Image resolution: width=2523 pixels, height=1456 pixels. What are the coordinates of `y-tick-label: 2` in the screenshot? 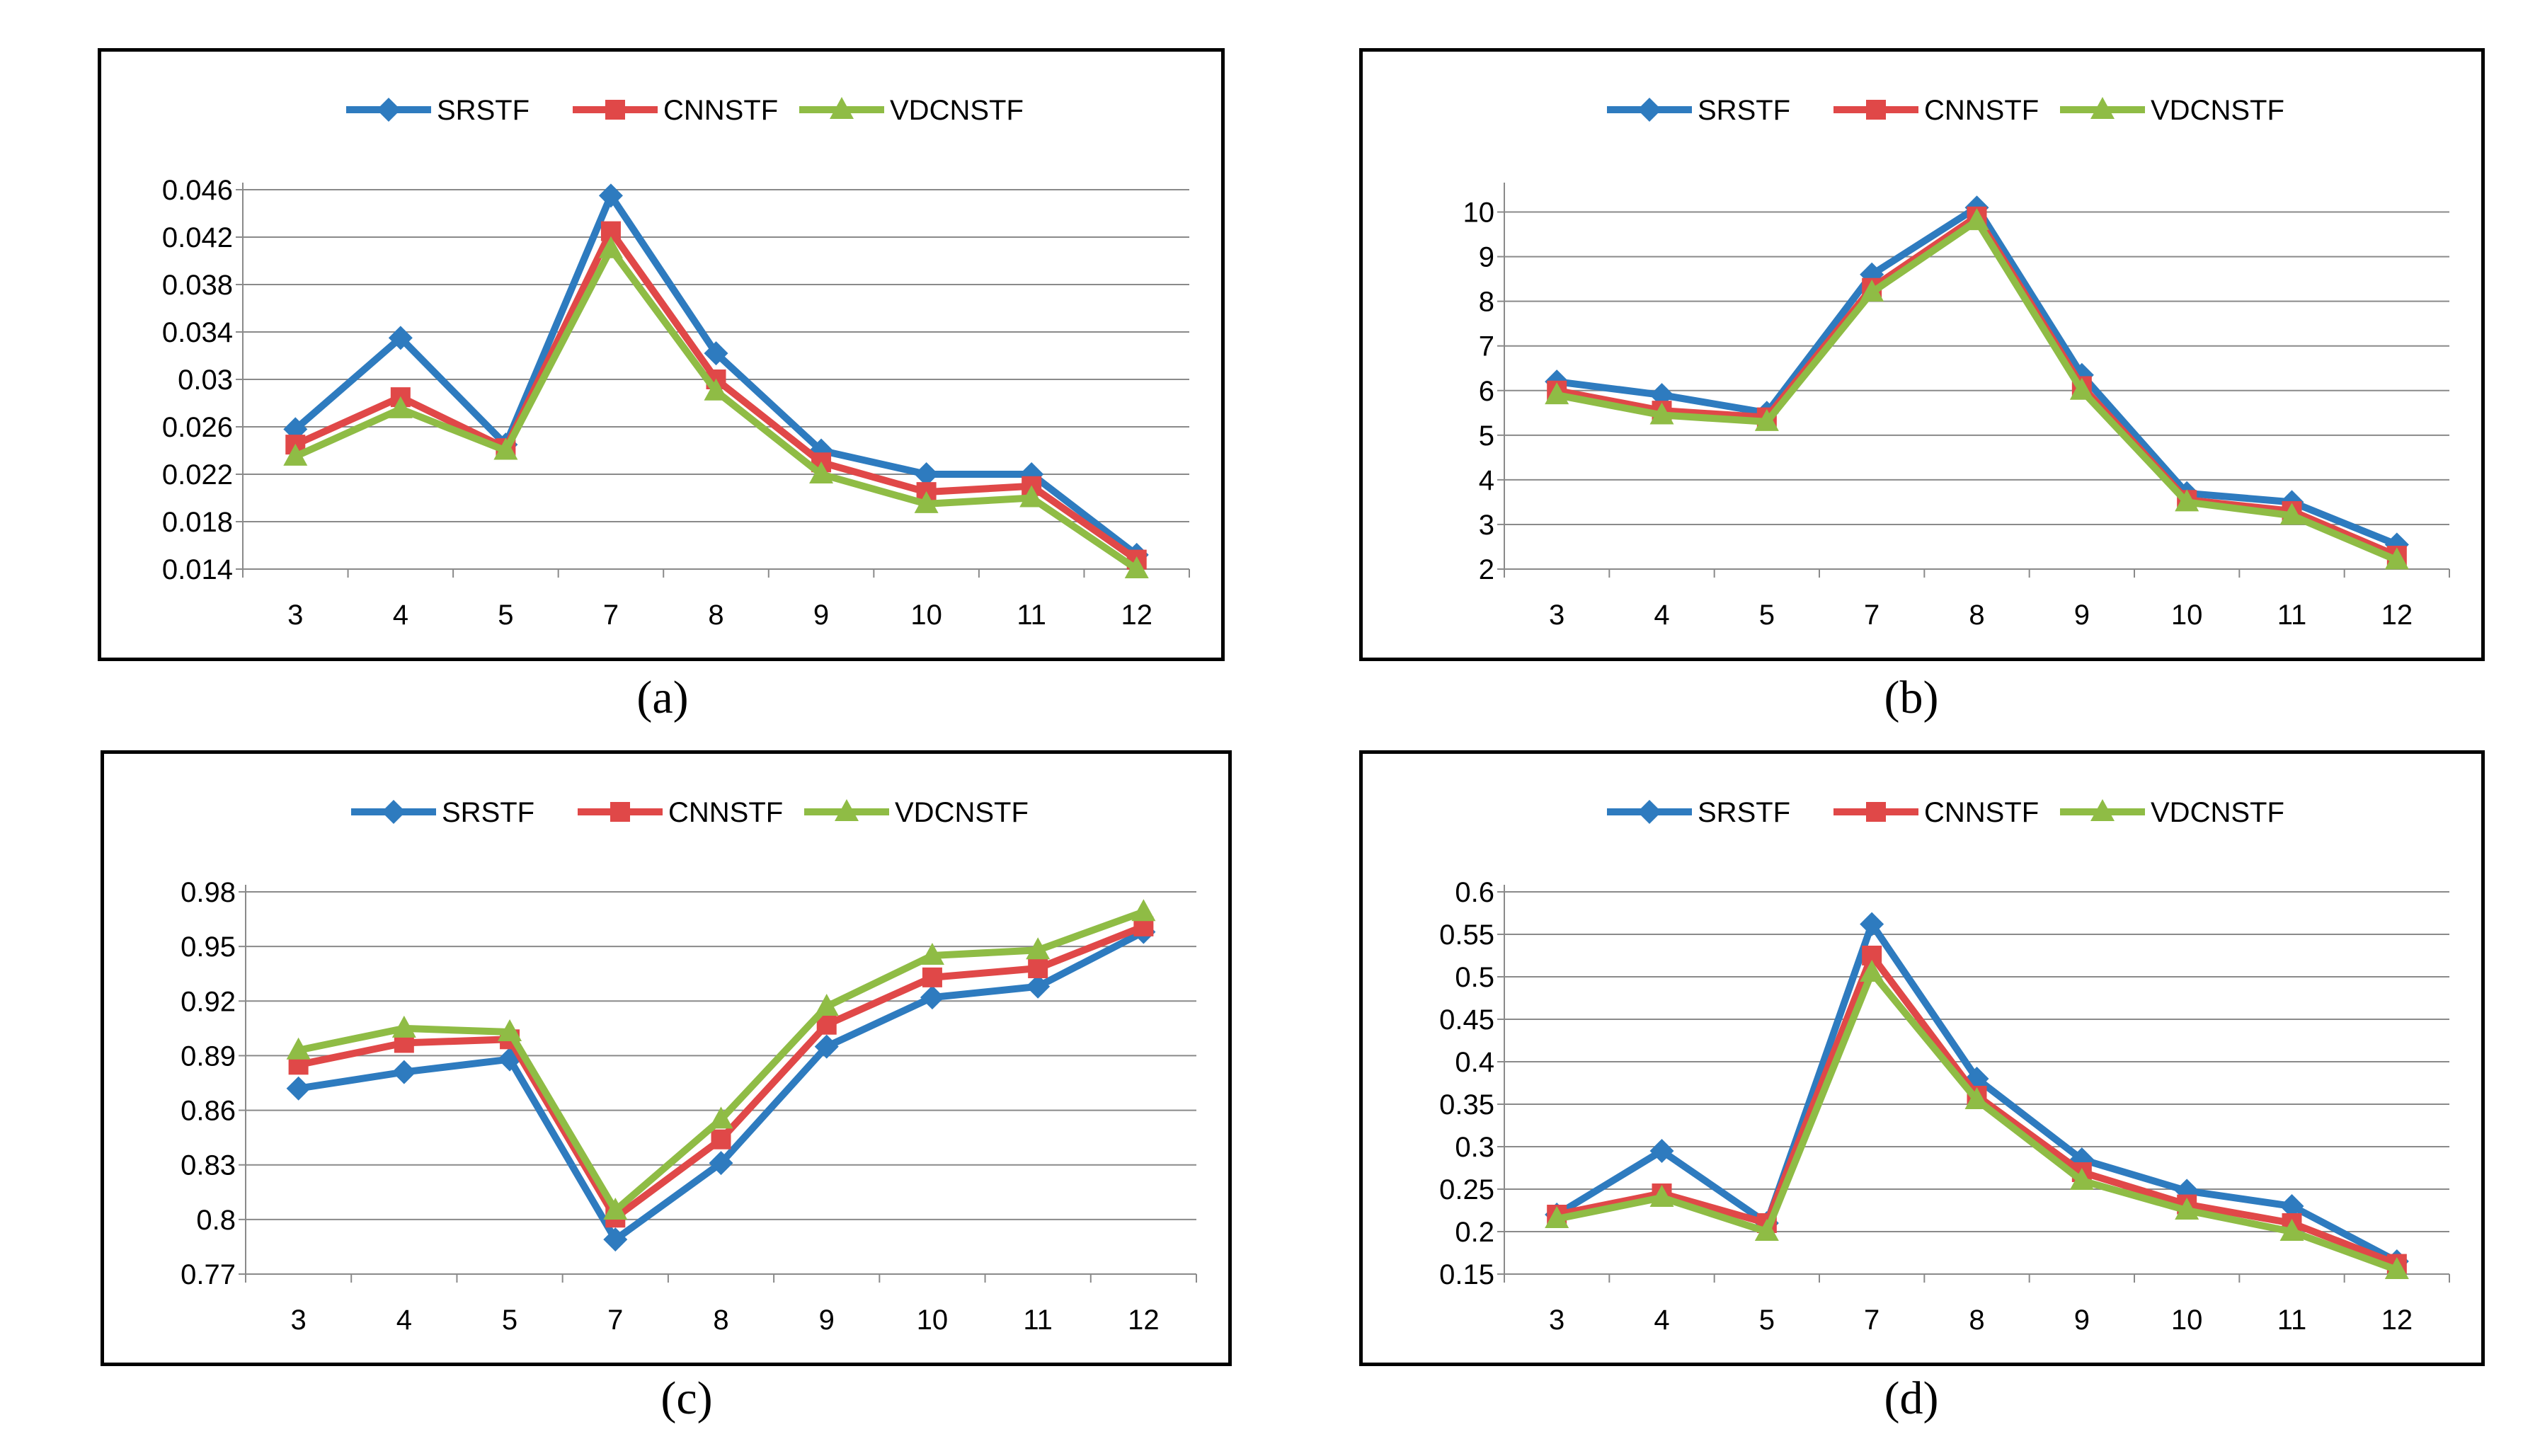 It's located at (1486, 569).